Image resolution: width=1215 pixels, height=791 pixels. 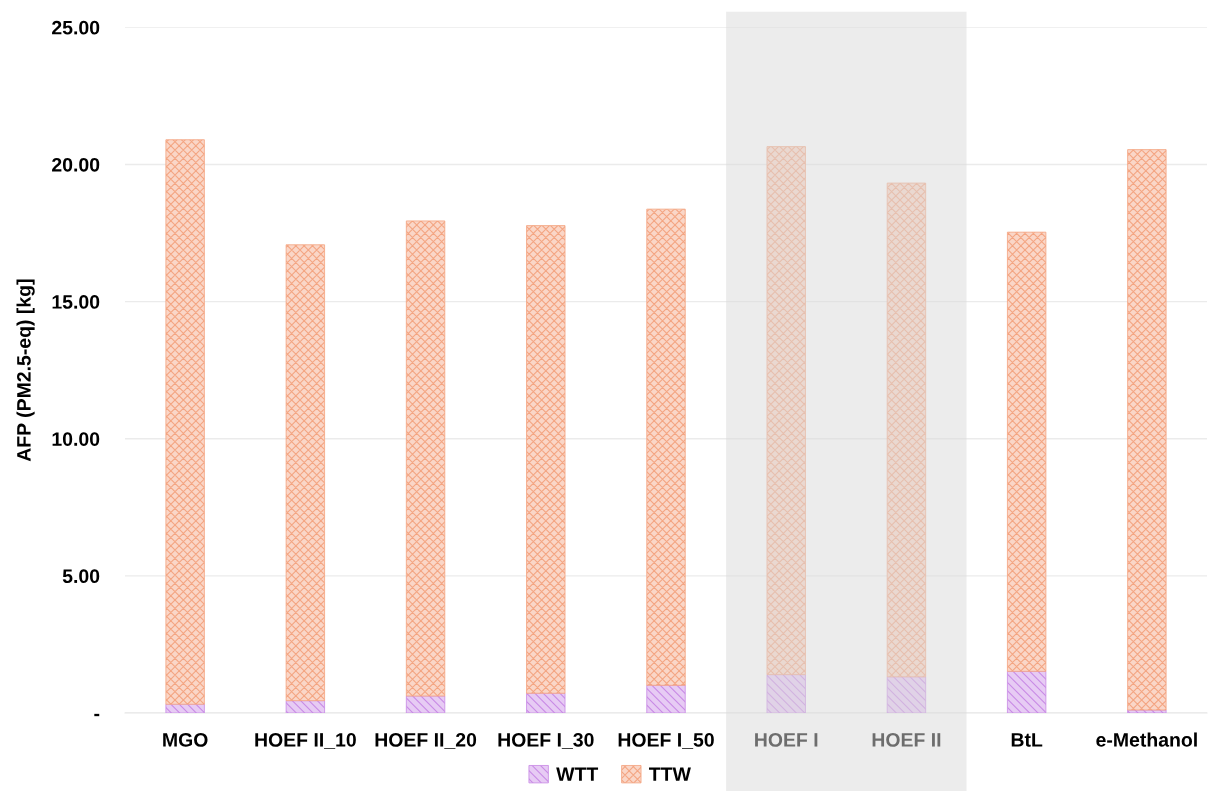 What do you see at coordinates (76, 302) in the screenshot?
I see `y-tick-label: 15.00` at bounding box center [76, 302].